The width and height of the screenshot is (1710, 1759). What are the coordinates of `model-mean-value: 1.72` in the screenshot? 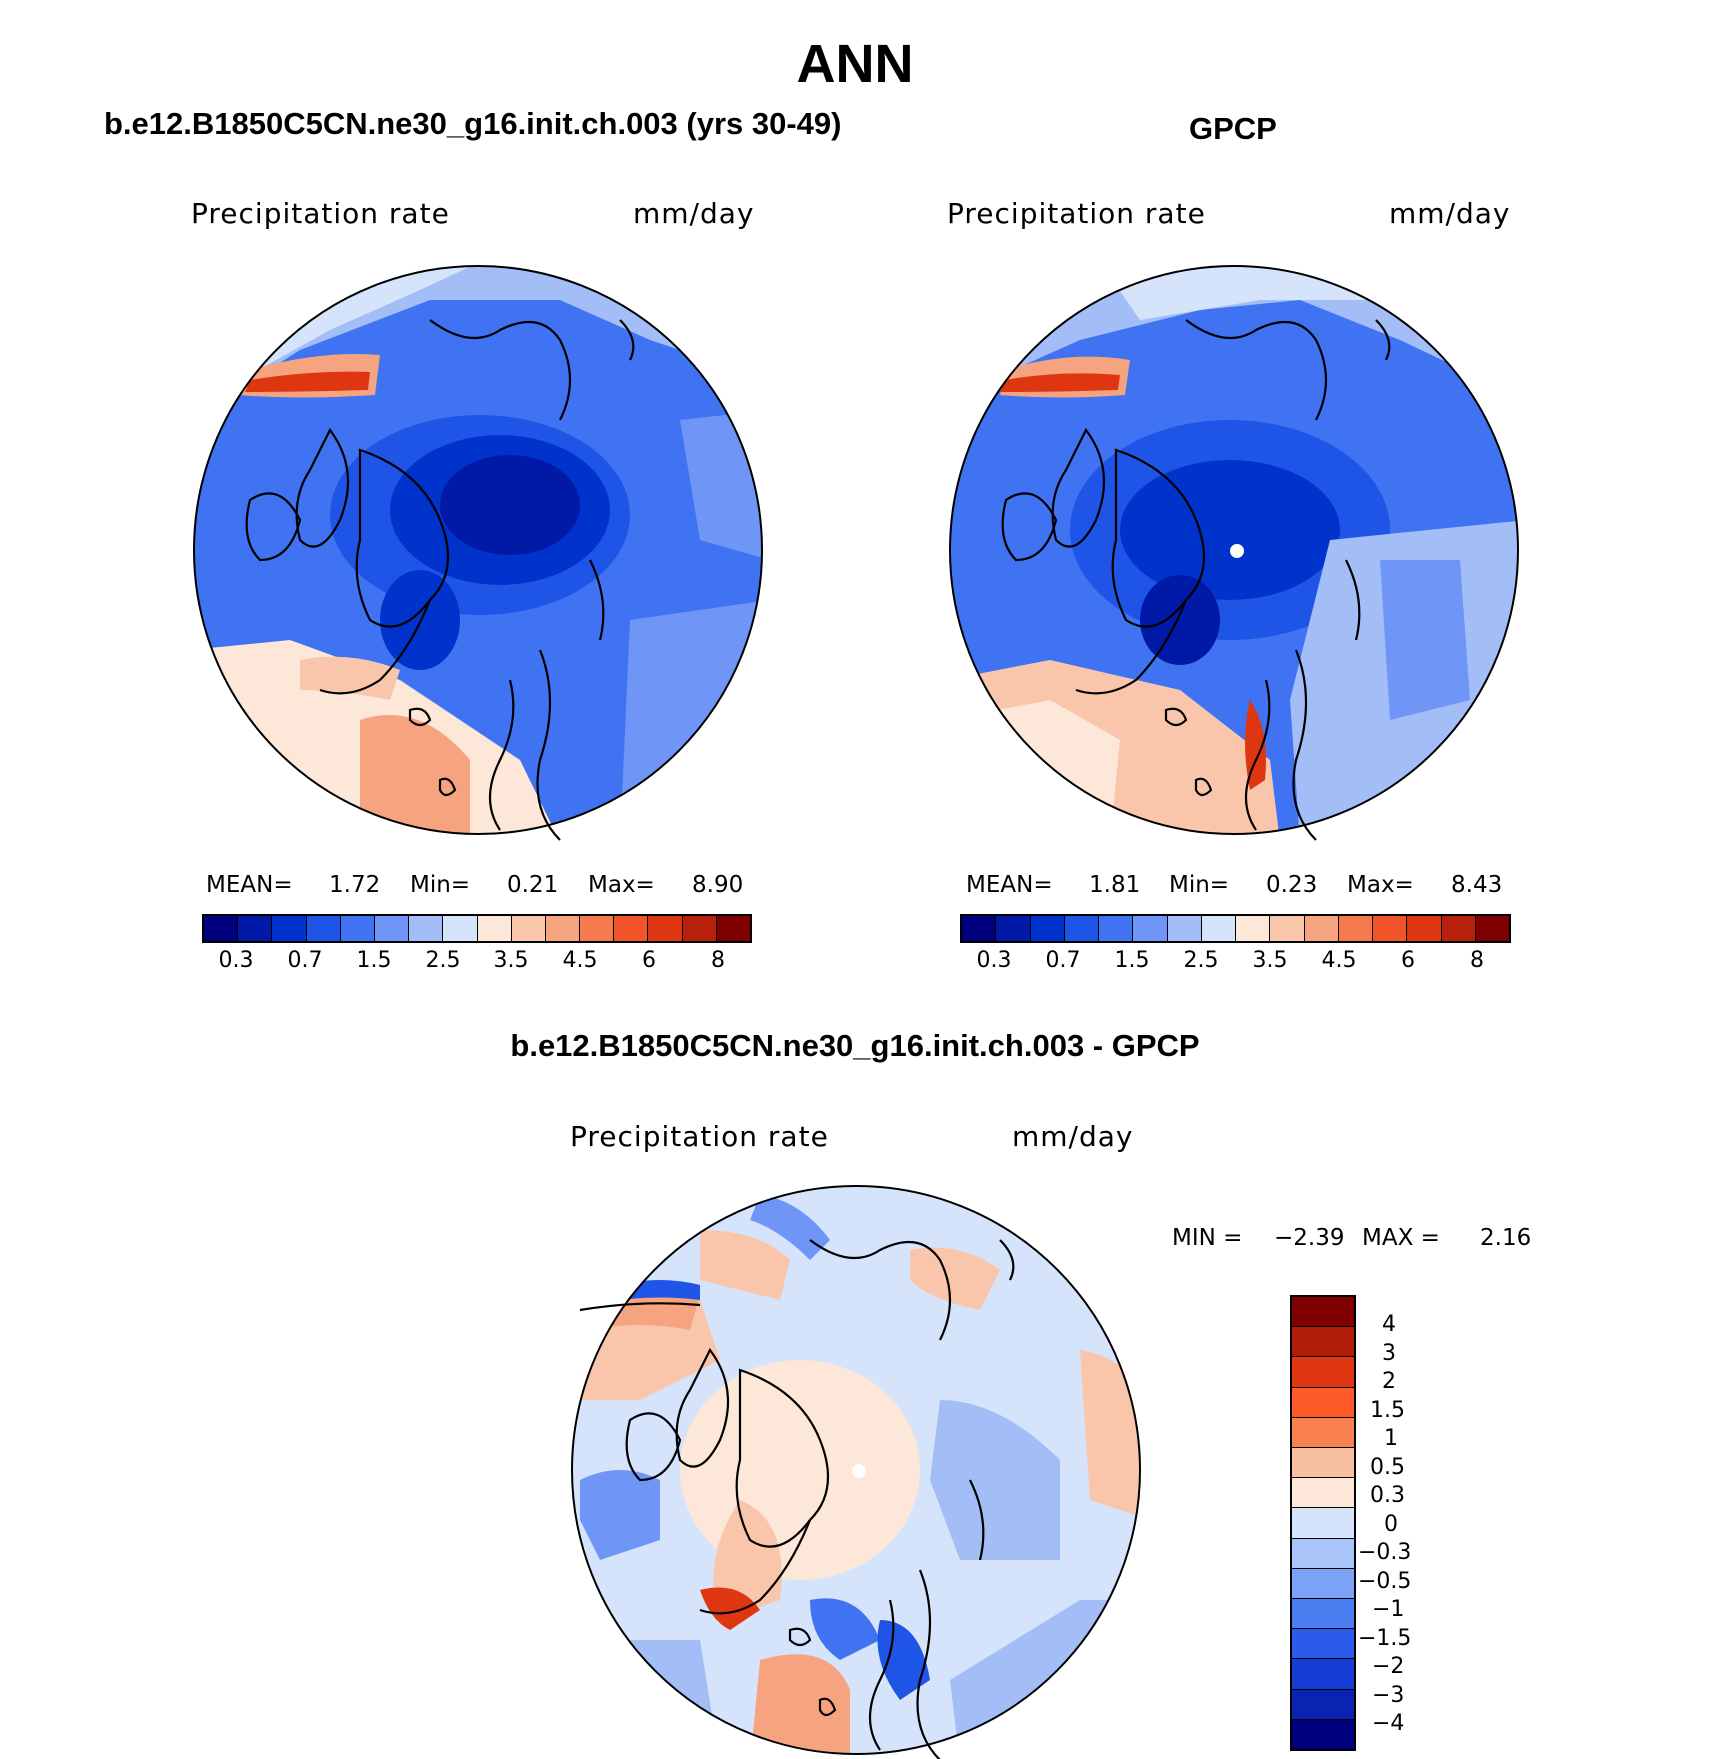 It's located at (355, 885).